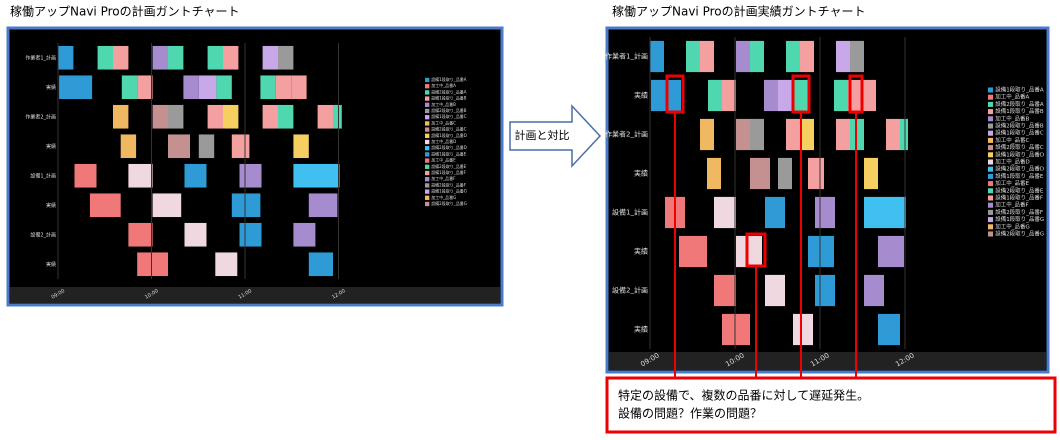  I want to click on legend-label: 設備1段取り_品番A, so click(449, 79).